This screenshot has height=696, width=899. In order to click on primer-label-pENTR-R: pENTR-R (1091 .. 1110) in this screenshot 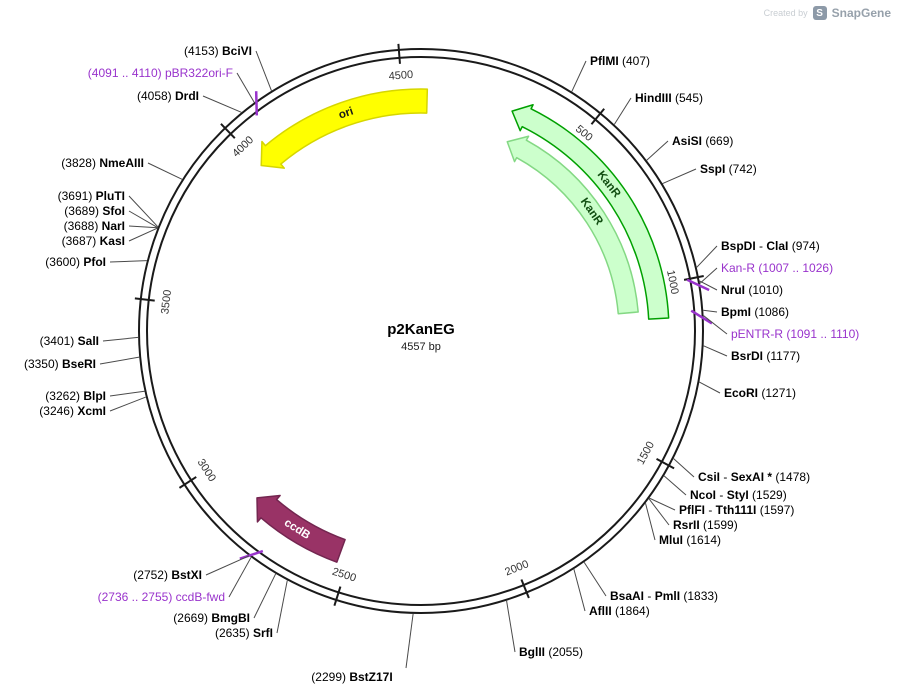, I will do `click(795, 334)`.